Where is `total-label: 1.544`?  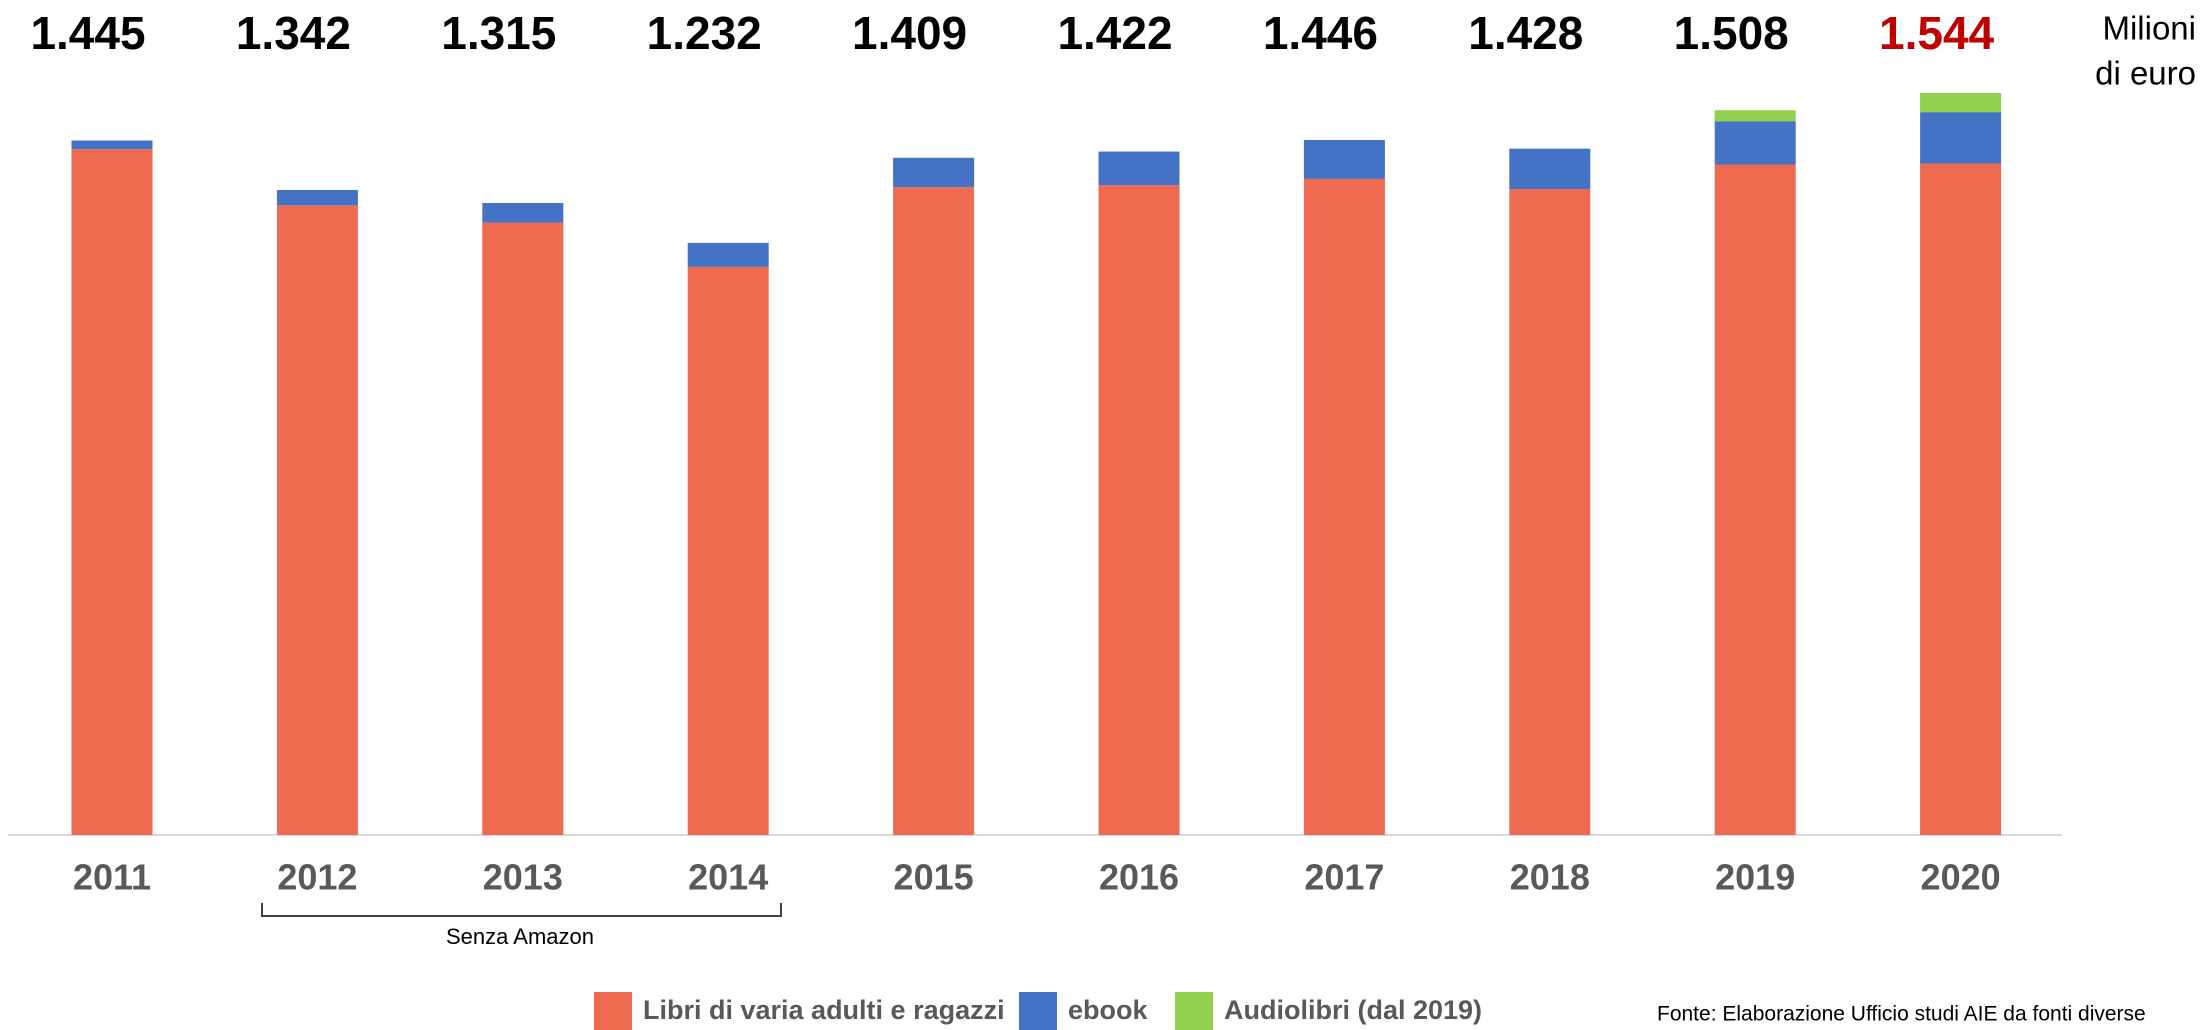
total-label: 1.544 is located at coordinates (1937, 33).